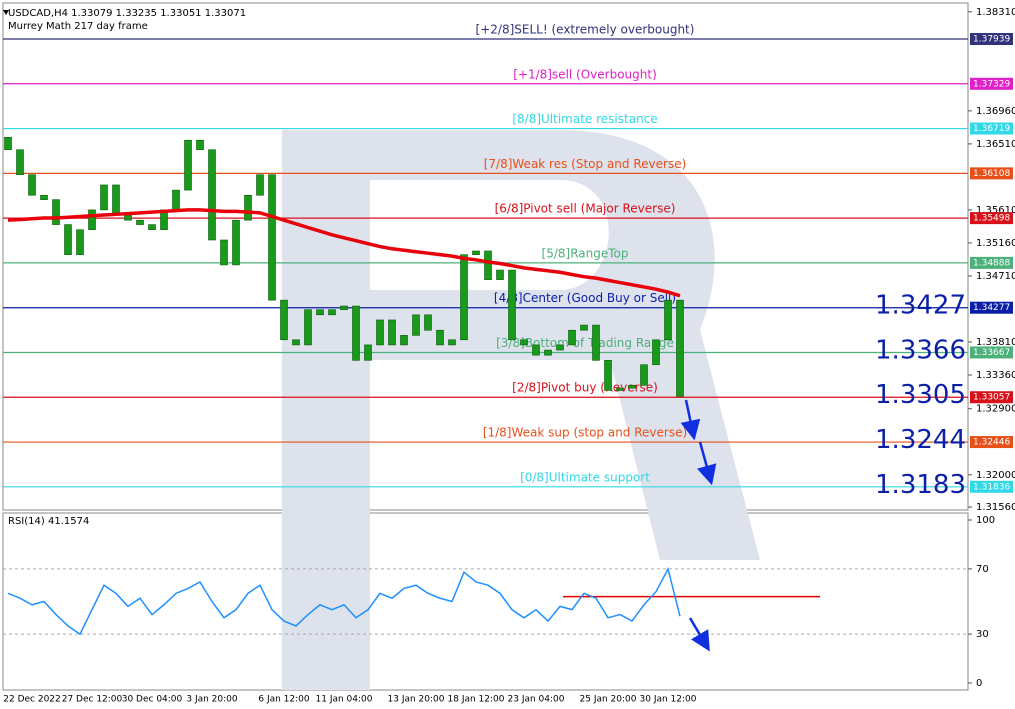 The width and height of the screenshot is (1015, 709). What do you see at coordinates (78, 26) in the screenshot?
I see `indicator-name: Murrey Math 217 day frame` at bounding box center [78, 26].